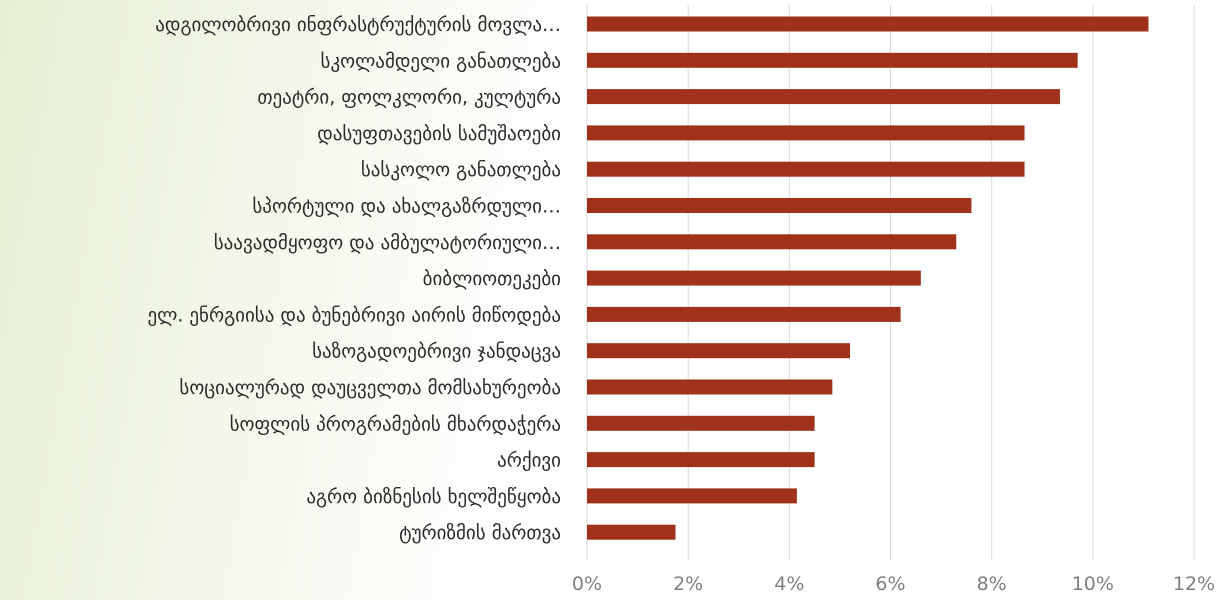  What do you see at coordinates (1093, 584) in the screenshot?
I see `x-tick-label: 10%` at bounding box center [1093, 584].